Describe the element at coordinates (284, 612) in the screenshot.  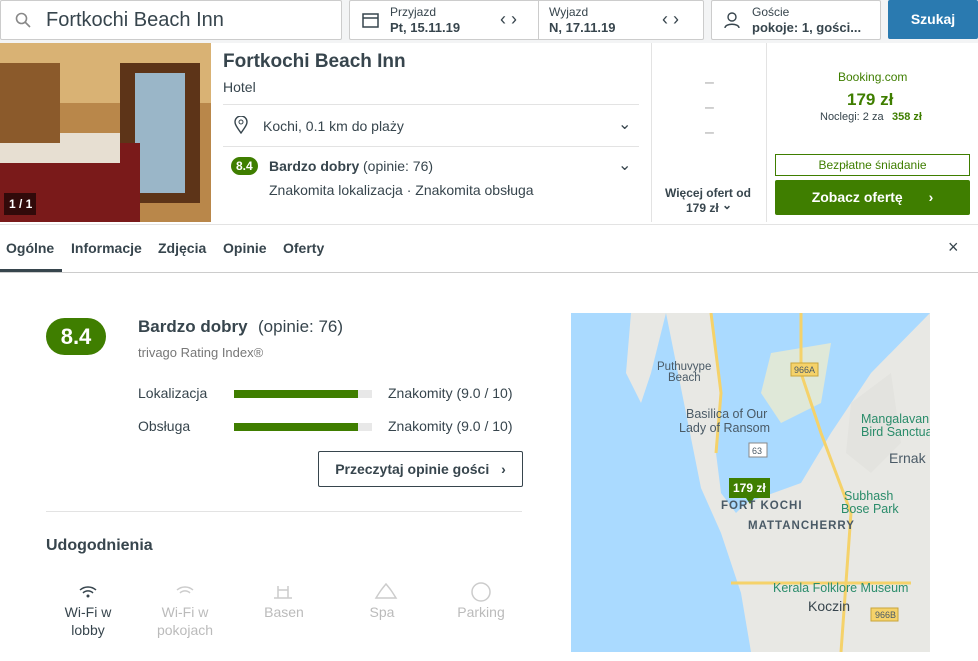
I see `amenity: Basen` at that location.